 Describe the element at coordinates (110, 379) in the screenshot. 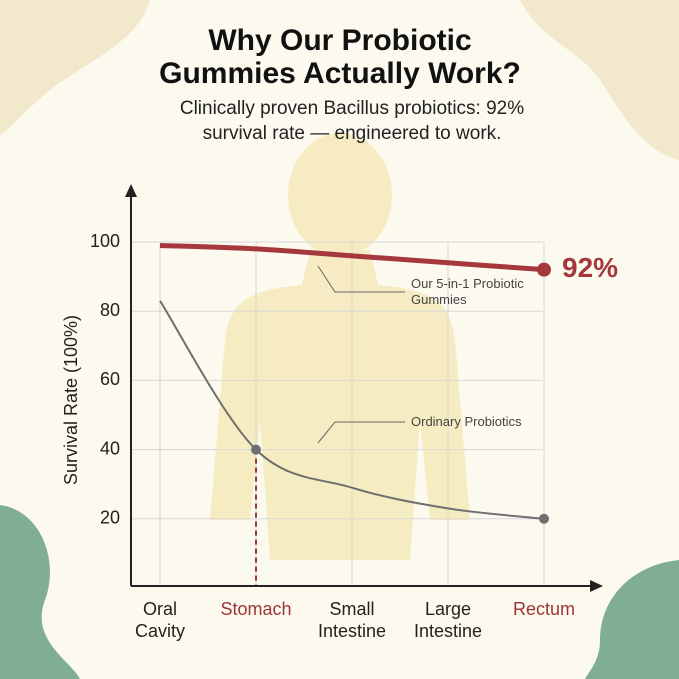

I see `y-tick-label: 60` at that location.